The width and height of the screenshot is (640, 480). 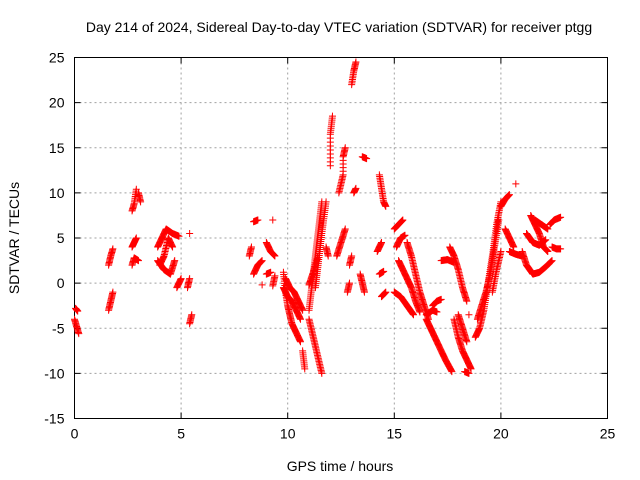 I want to click on y-tick-label: 10, so click(x=57, y=193).